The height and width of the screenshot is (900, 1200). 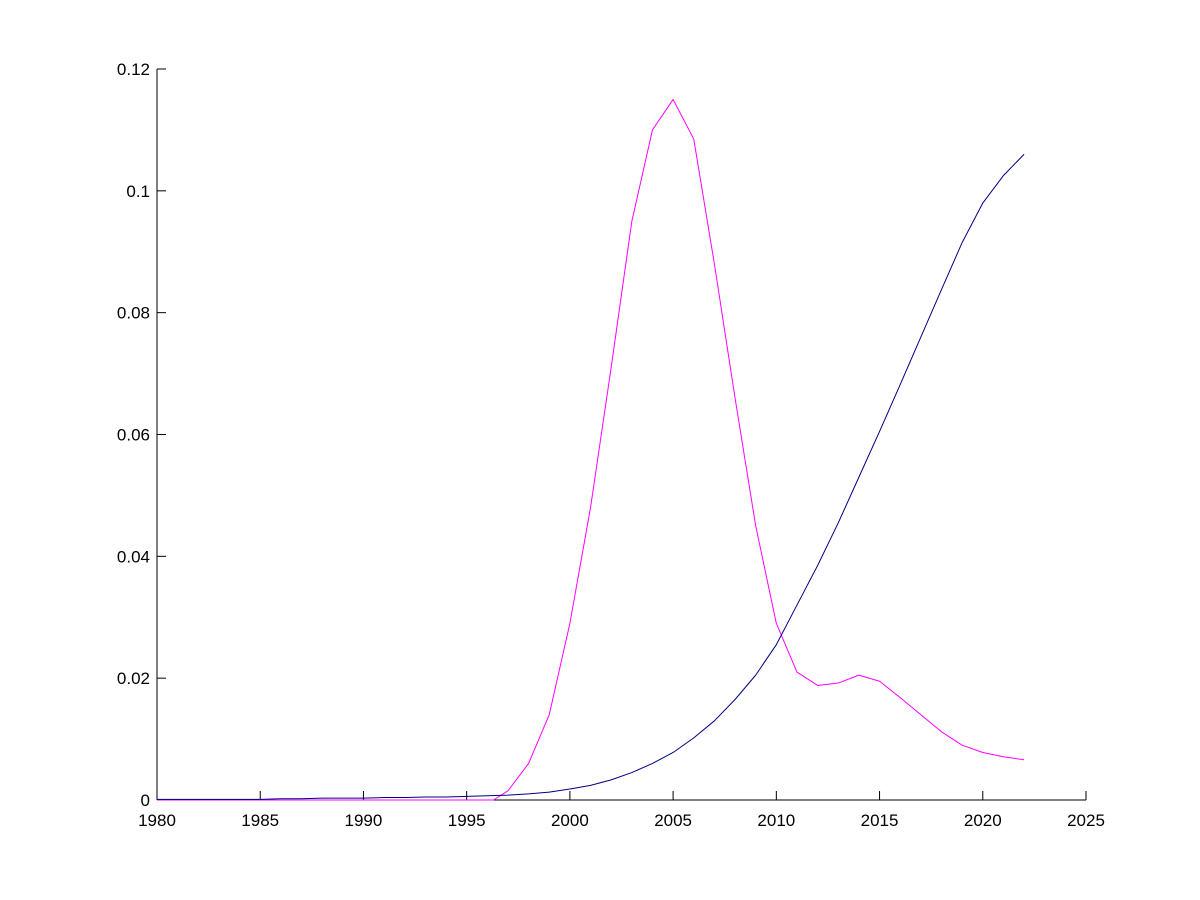 What do you see at coordinates (880, 820) in the screenshot?
I see `x-tick-label: 2015` at bounding box center [880, 820].